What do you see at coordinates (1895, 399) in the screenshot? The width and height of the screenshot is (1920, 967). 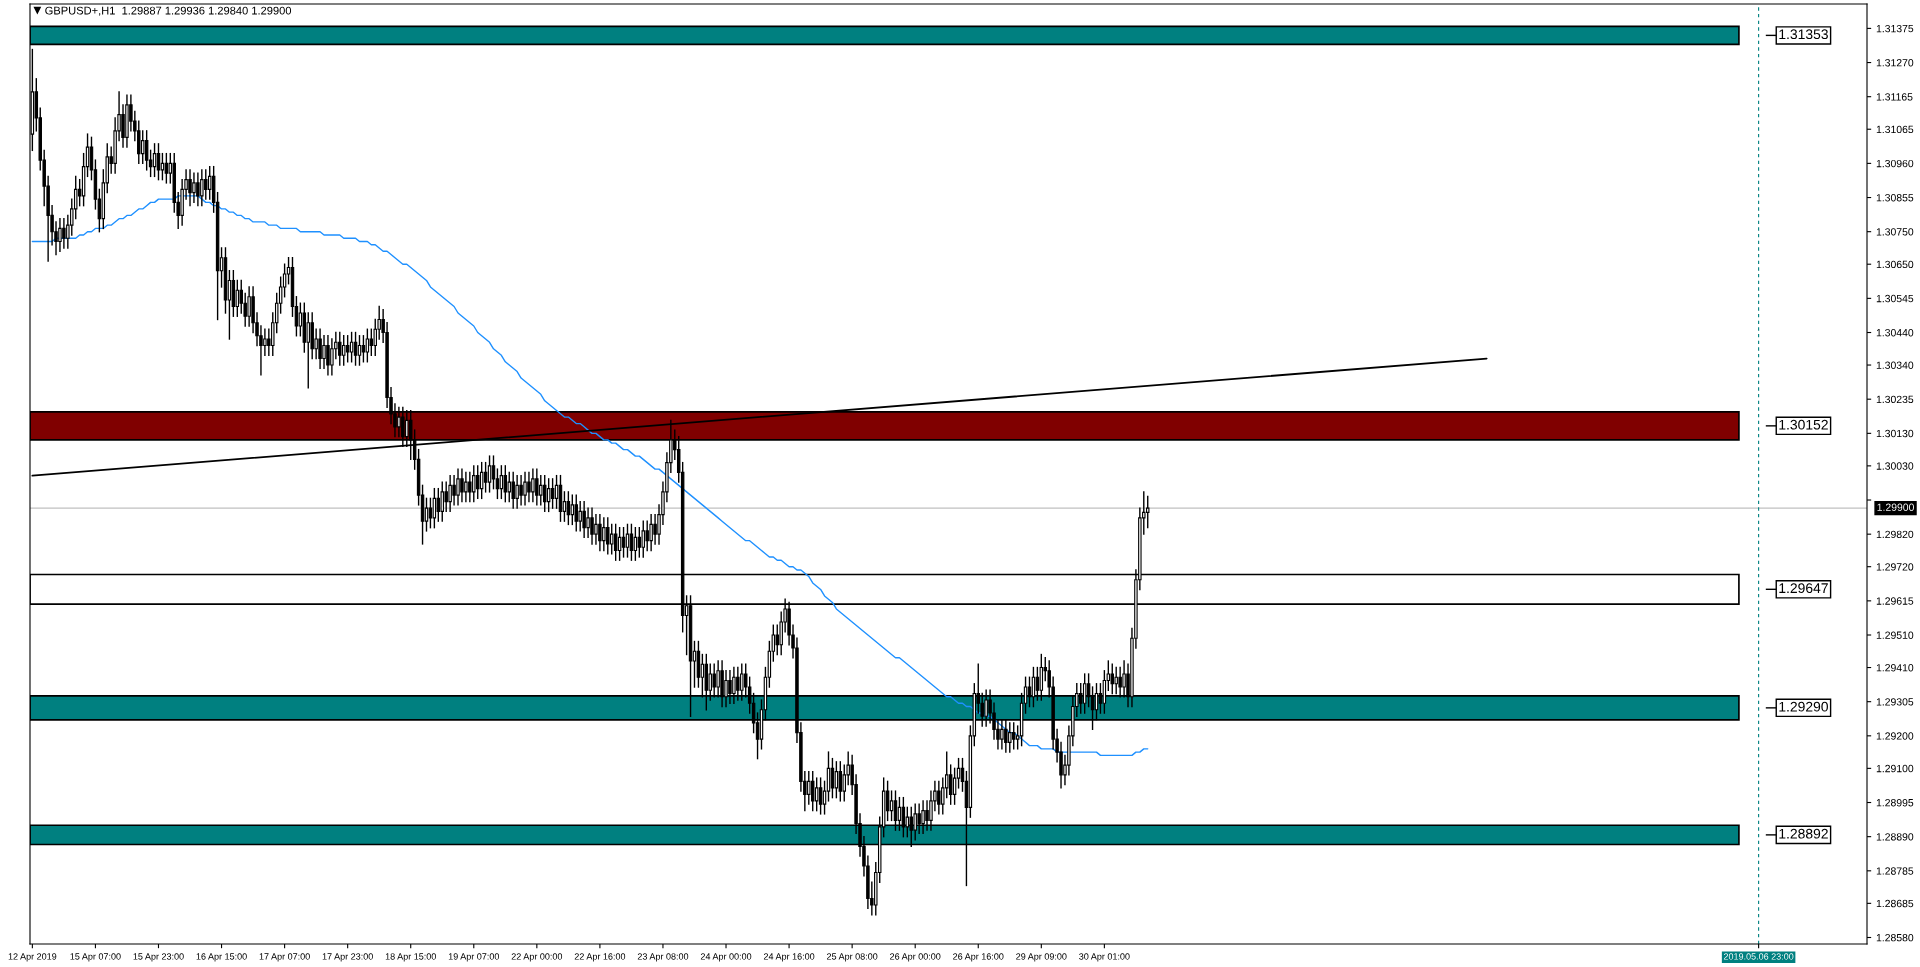 I see `y-tick-label: 1.30235` at bounding box center [1895, 399].